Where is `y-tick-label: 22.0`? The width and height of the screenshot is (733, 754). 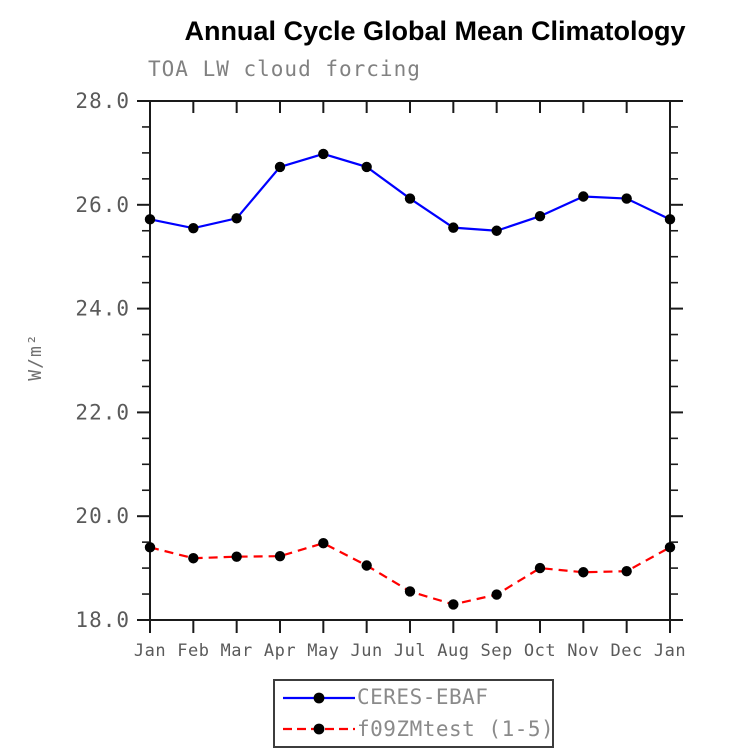 y-tick-label: 22.0 is located at coordinates (102, 412).